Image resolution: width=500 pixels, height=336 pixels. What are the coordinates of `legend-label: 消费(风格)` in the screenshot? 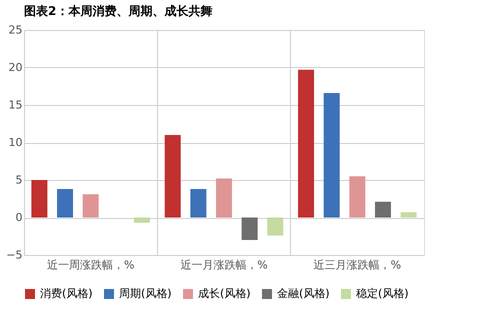 It's located at (66, 293).